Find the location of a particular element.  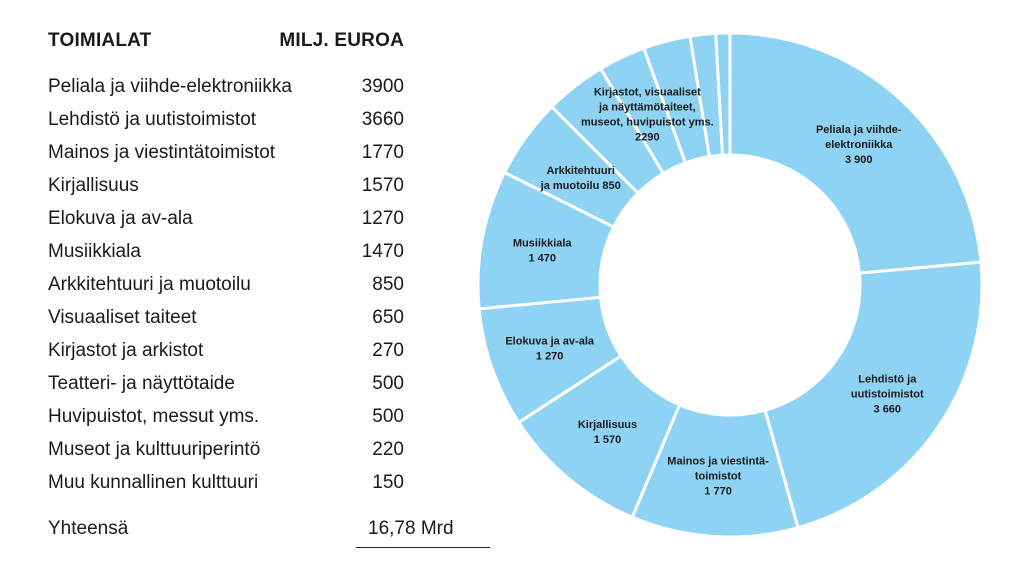

table-row: Teatteri- ja näyttötaide 500 is located at coordinates (226, 388).